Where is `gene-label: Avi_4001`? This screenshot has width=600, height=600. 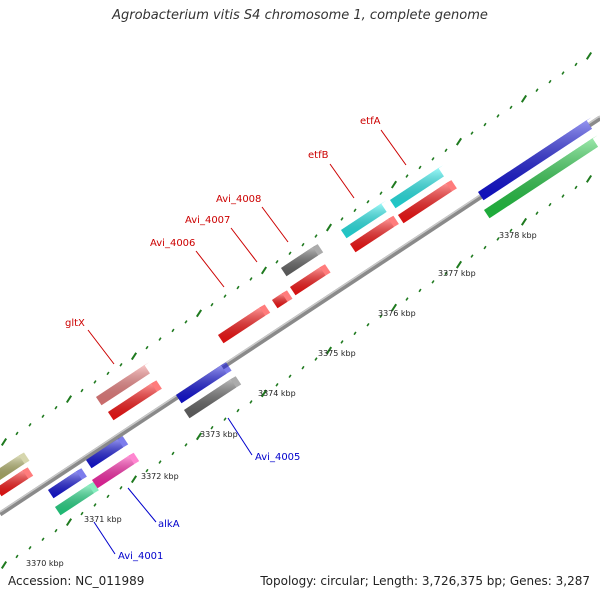 gene-label: Avi_4001 is located at coordinates (140, 556).